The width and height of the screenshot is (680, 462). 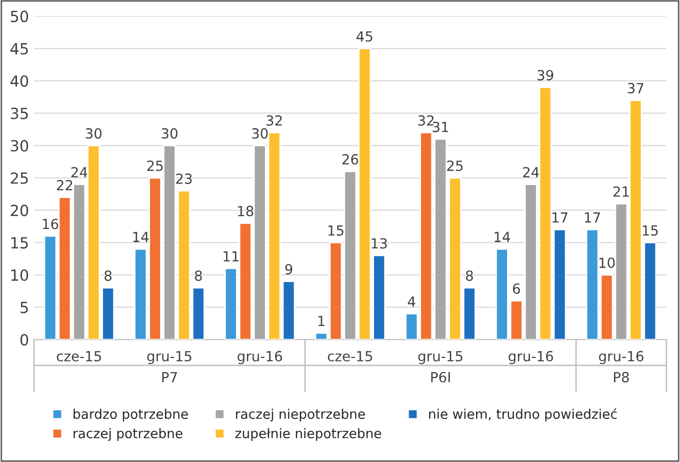 What do you see at coordinates (169, 377) in the screenshot?
I see `text: P7` at bounding box center [169, 377].